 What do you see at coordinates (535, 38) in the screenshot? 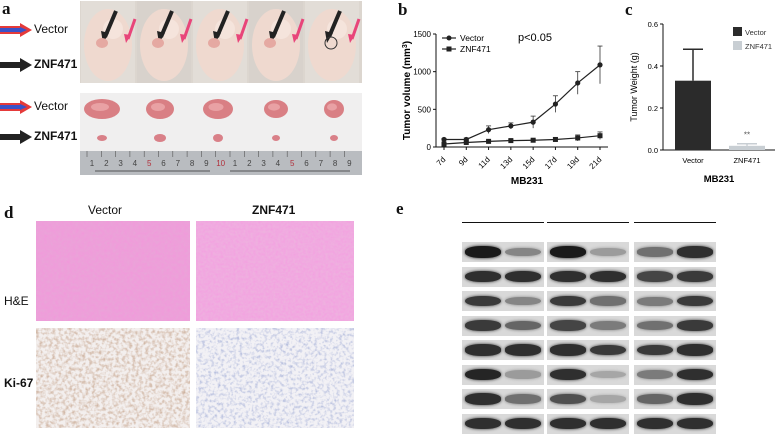
I see `p-value-annotation: p<0.05` at bounding box center [535, 38].